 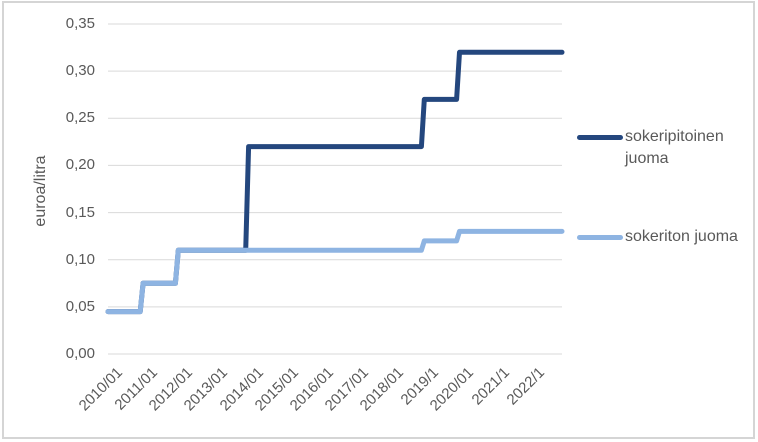 I want to click on legend-entry-sokeriton: sokeriton juoma, so click(x=661, y=237).